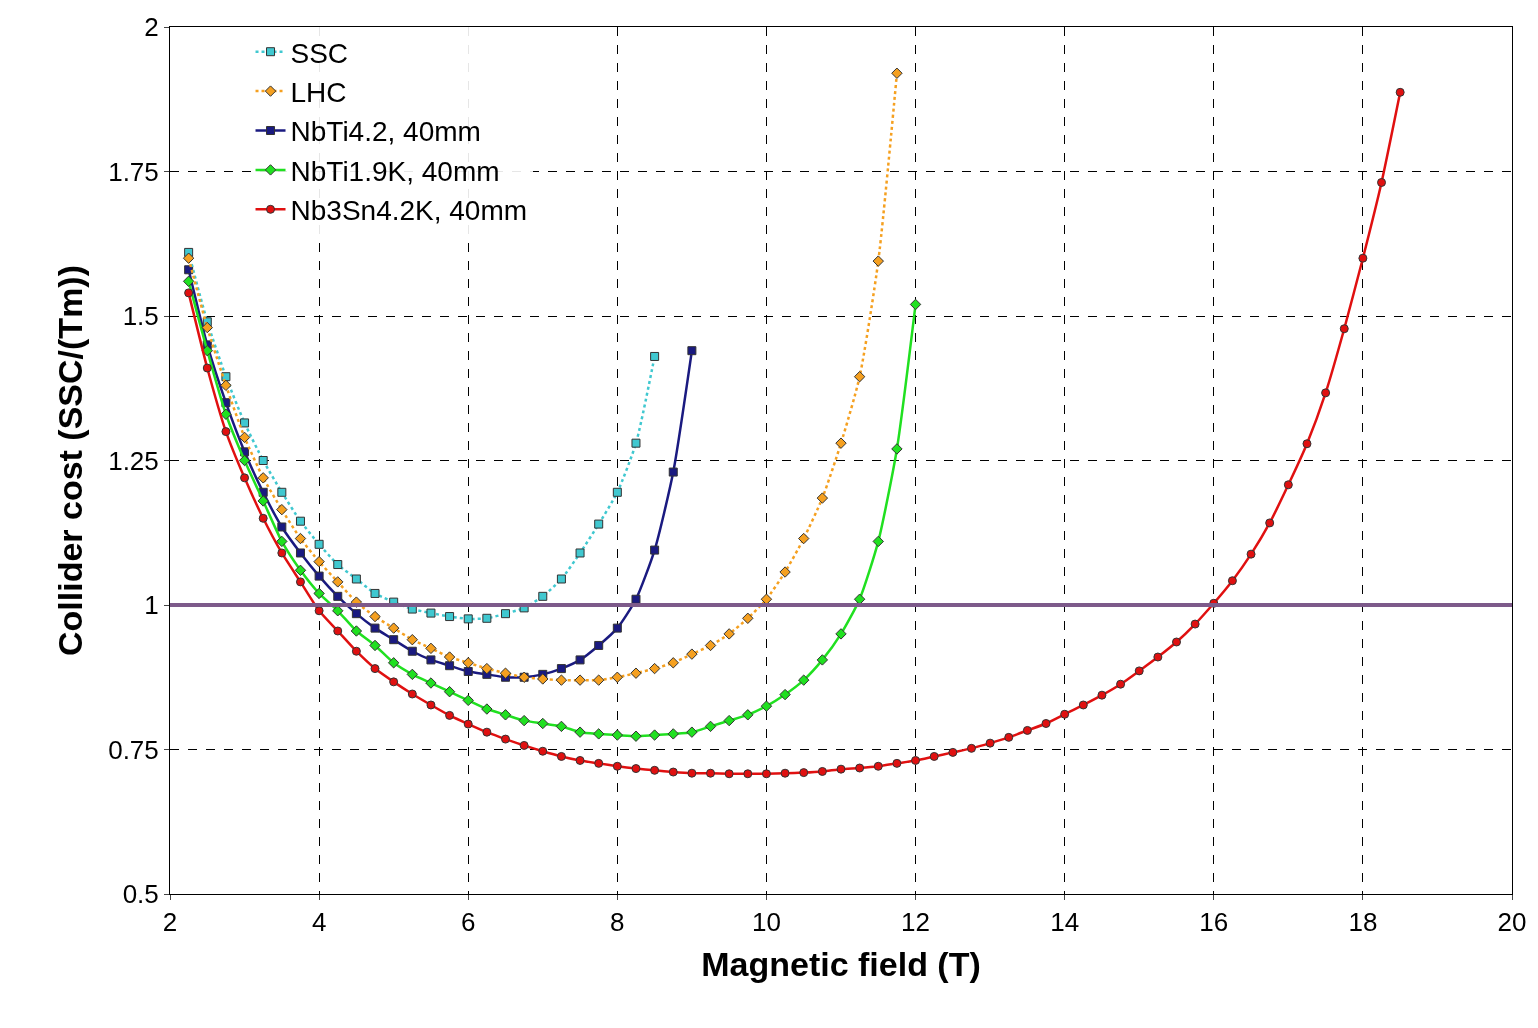 This screenshot has height=1028, width=1538. Describe the element at coordinates (133, 749) in the screenshot. I see `y-tick-label: 0.75` at that location.